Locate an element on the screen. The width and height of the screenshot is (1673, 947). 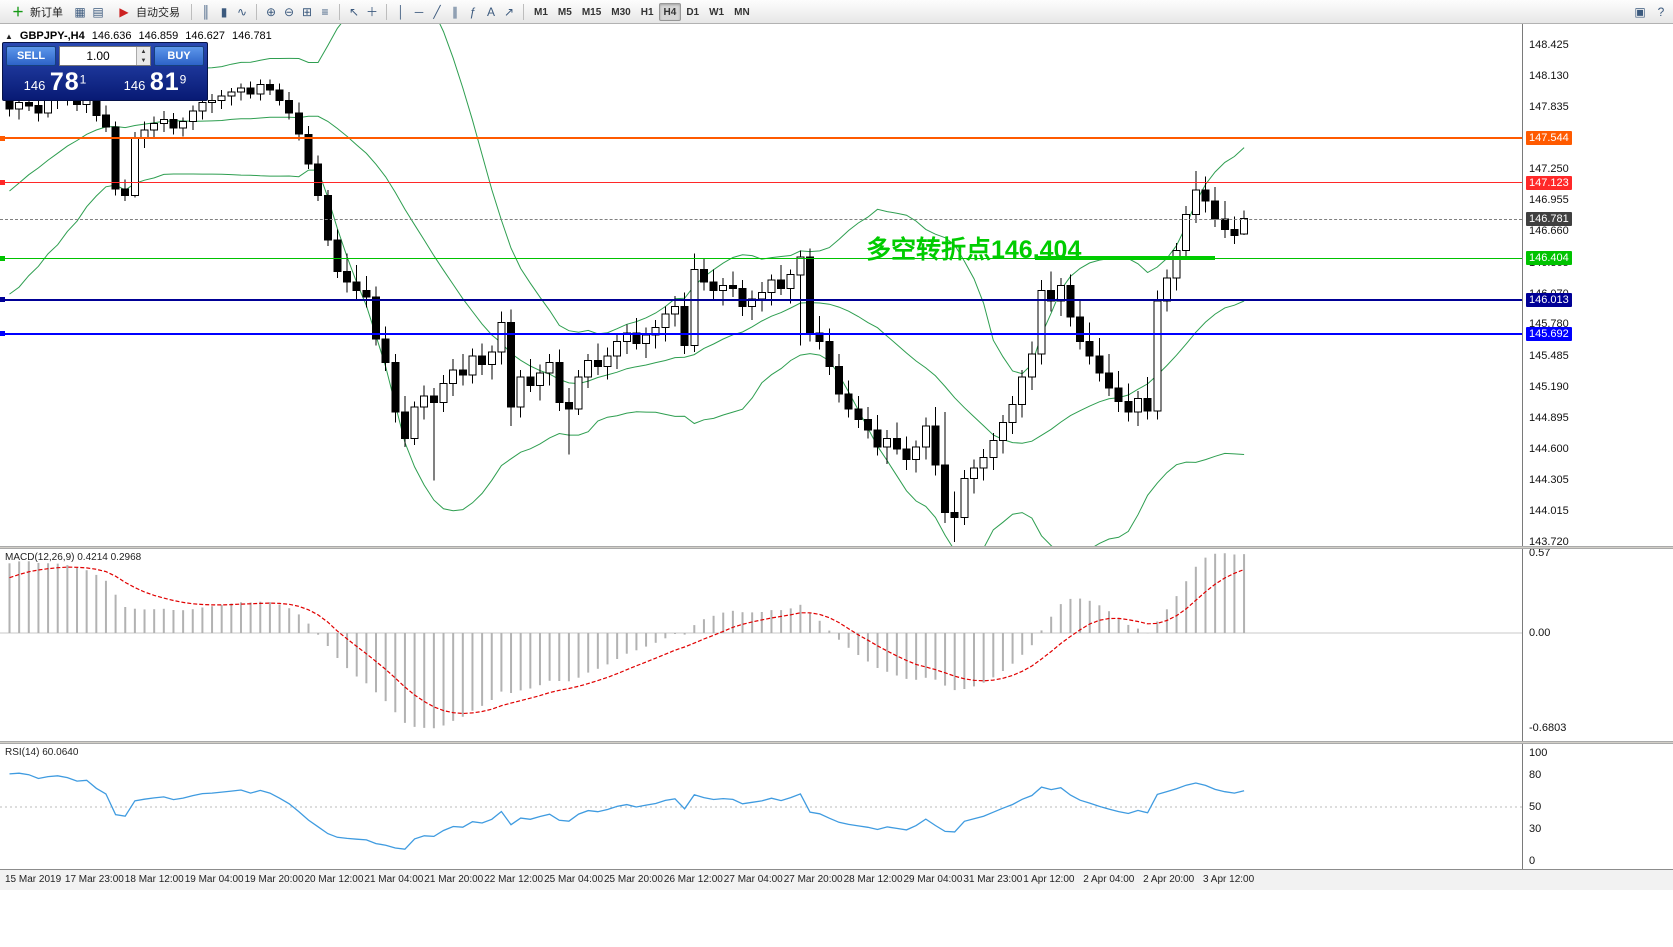
rsi-scale-label: 100 is located at coordinates (1538, 753).